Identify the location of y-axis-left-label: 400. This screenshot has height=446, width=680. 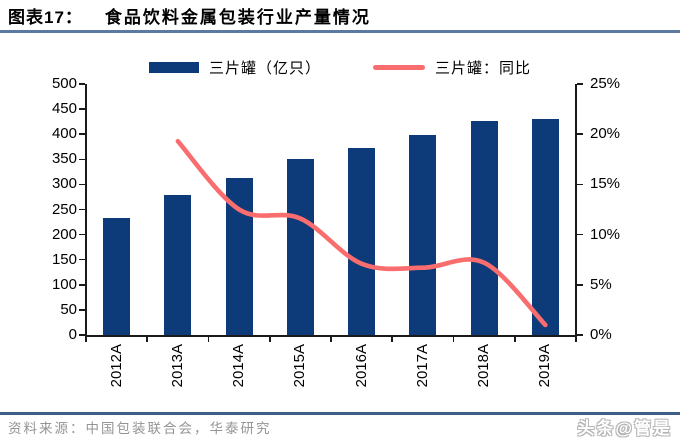
(64, 134).